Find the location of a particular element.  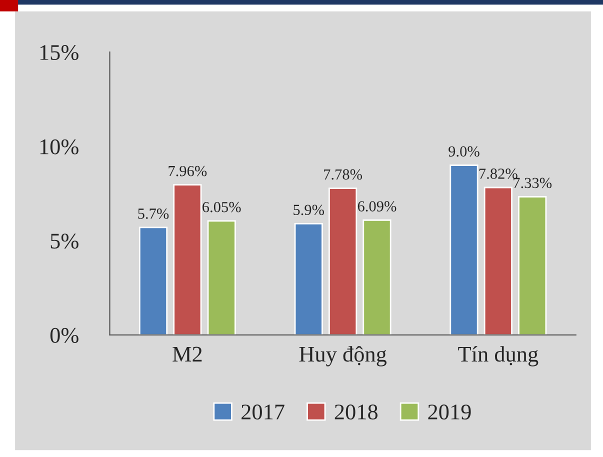

x-tick-label: Tín dụng is located at coordinates (498, 356).